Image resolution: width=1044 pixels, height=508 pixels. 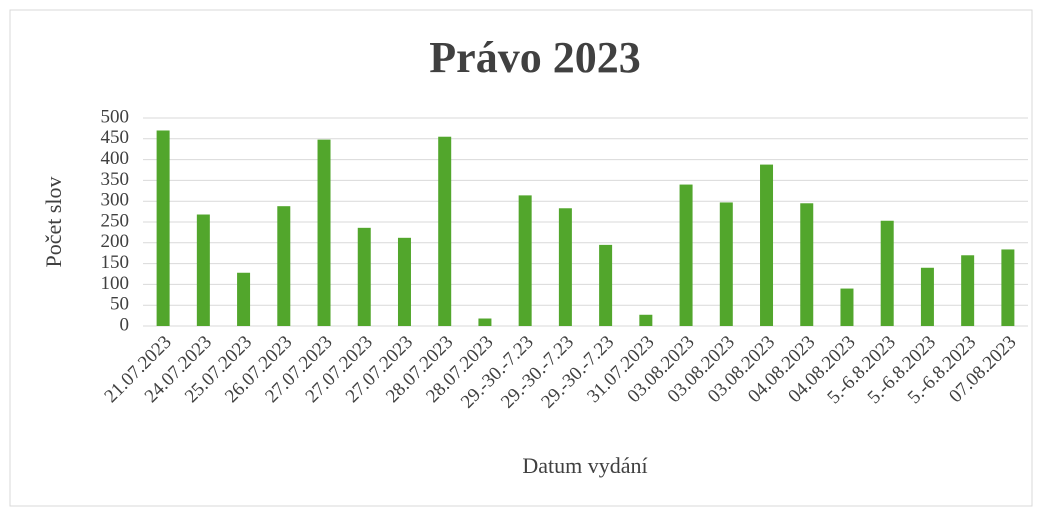 I want to click on y-tick-label: 500, so click(x=115, y=116).